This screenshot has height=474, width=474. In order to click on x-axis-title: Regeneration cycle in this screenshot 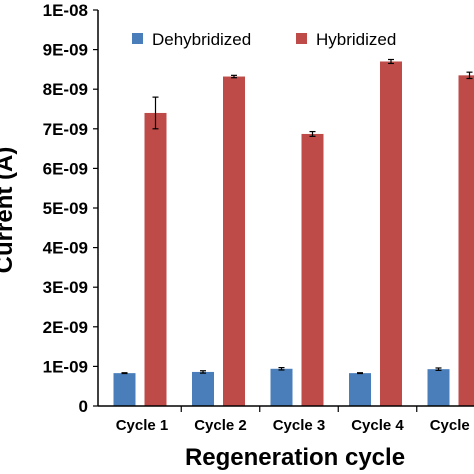, I will do `click(295, 457)`.